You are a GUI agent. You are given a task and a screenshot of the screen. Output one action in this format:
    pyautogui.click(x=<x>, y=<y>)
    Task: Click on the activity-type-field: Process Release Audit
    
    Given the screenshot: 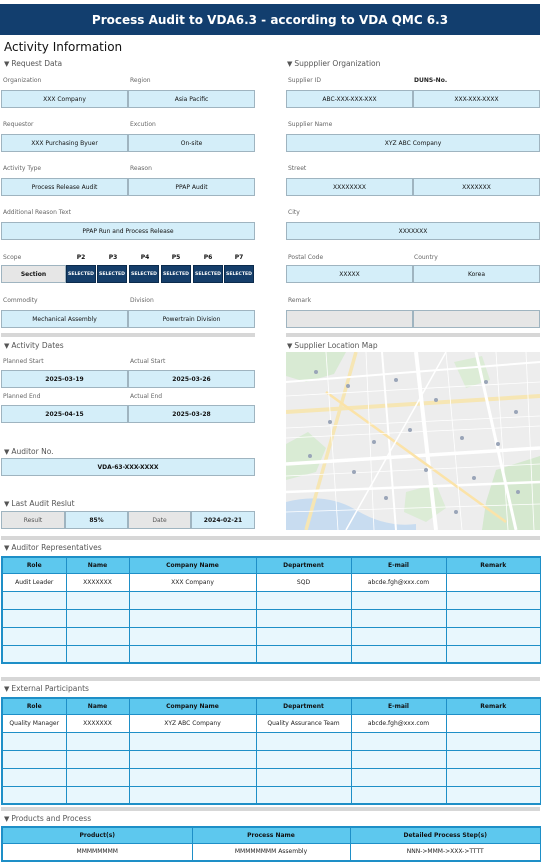 What is the action you would take?
    pyautogui.click(x=64, y=187)
    